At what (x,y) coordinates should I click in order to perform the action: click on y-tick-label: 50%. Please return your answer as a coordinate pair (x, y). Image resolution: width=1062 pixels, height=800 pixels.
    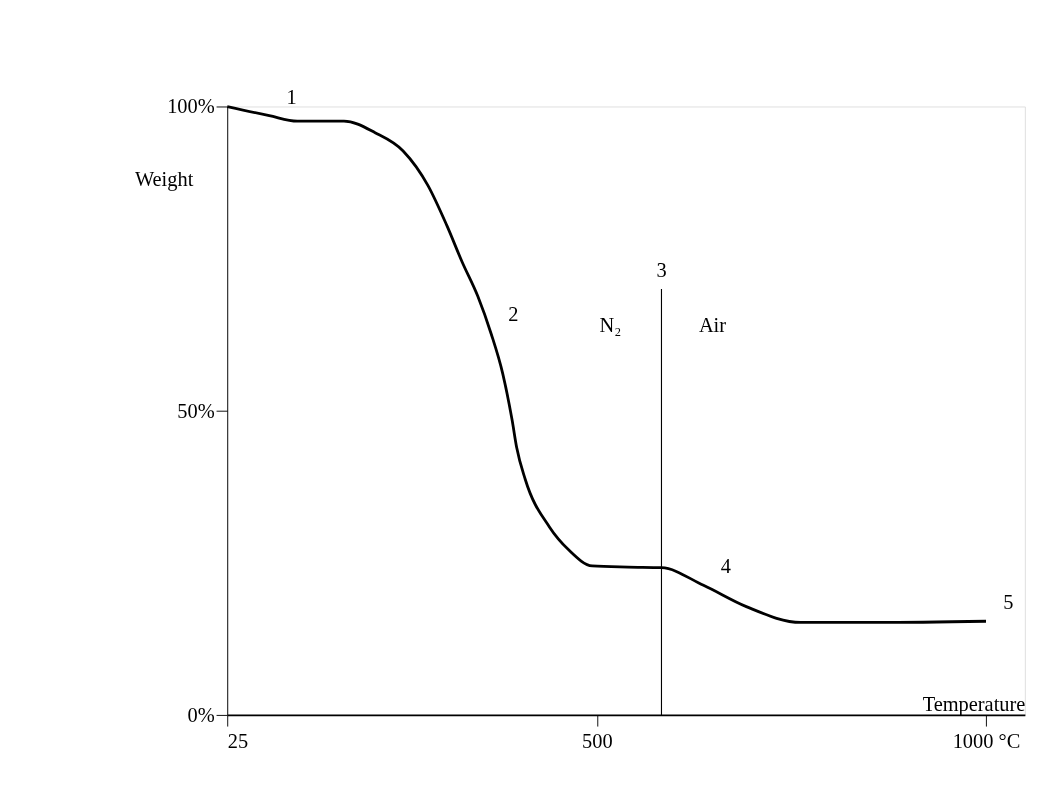
    Looking at the image, I should click on (196, 410).